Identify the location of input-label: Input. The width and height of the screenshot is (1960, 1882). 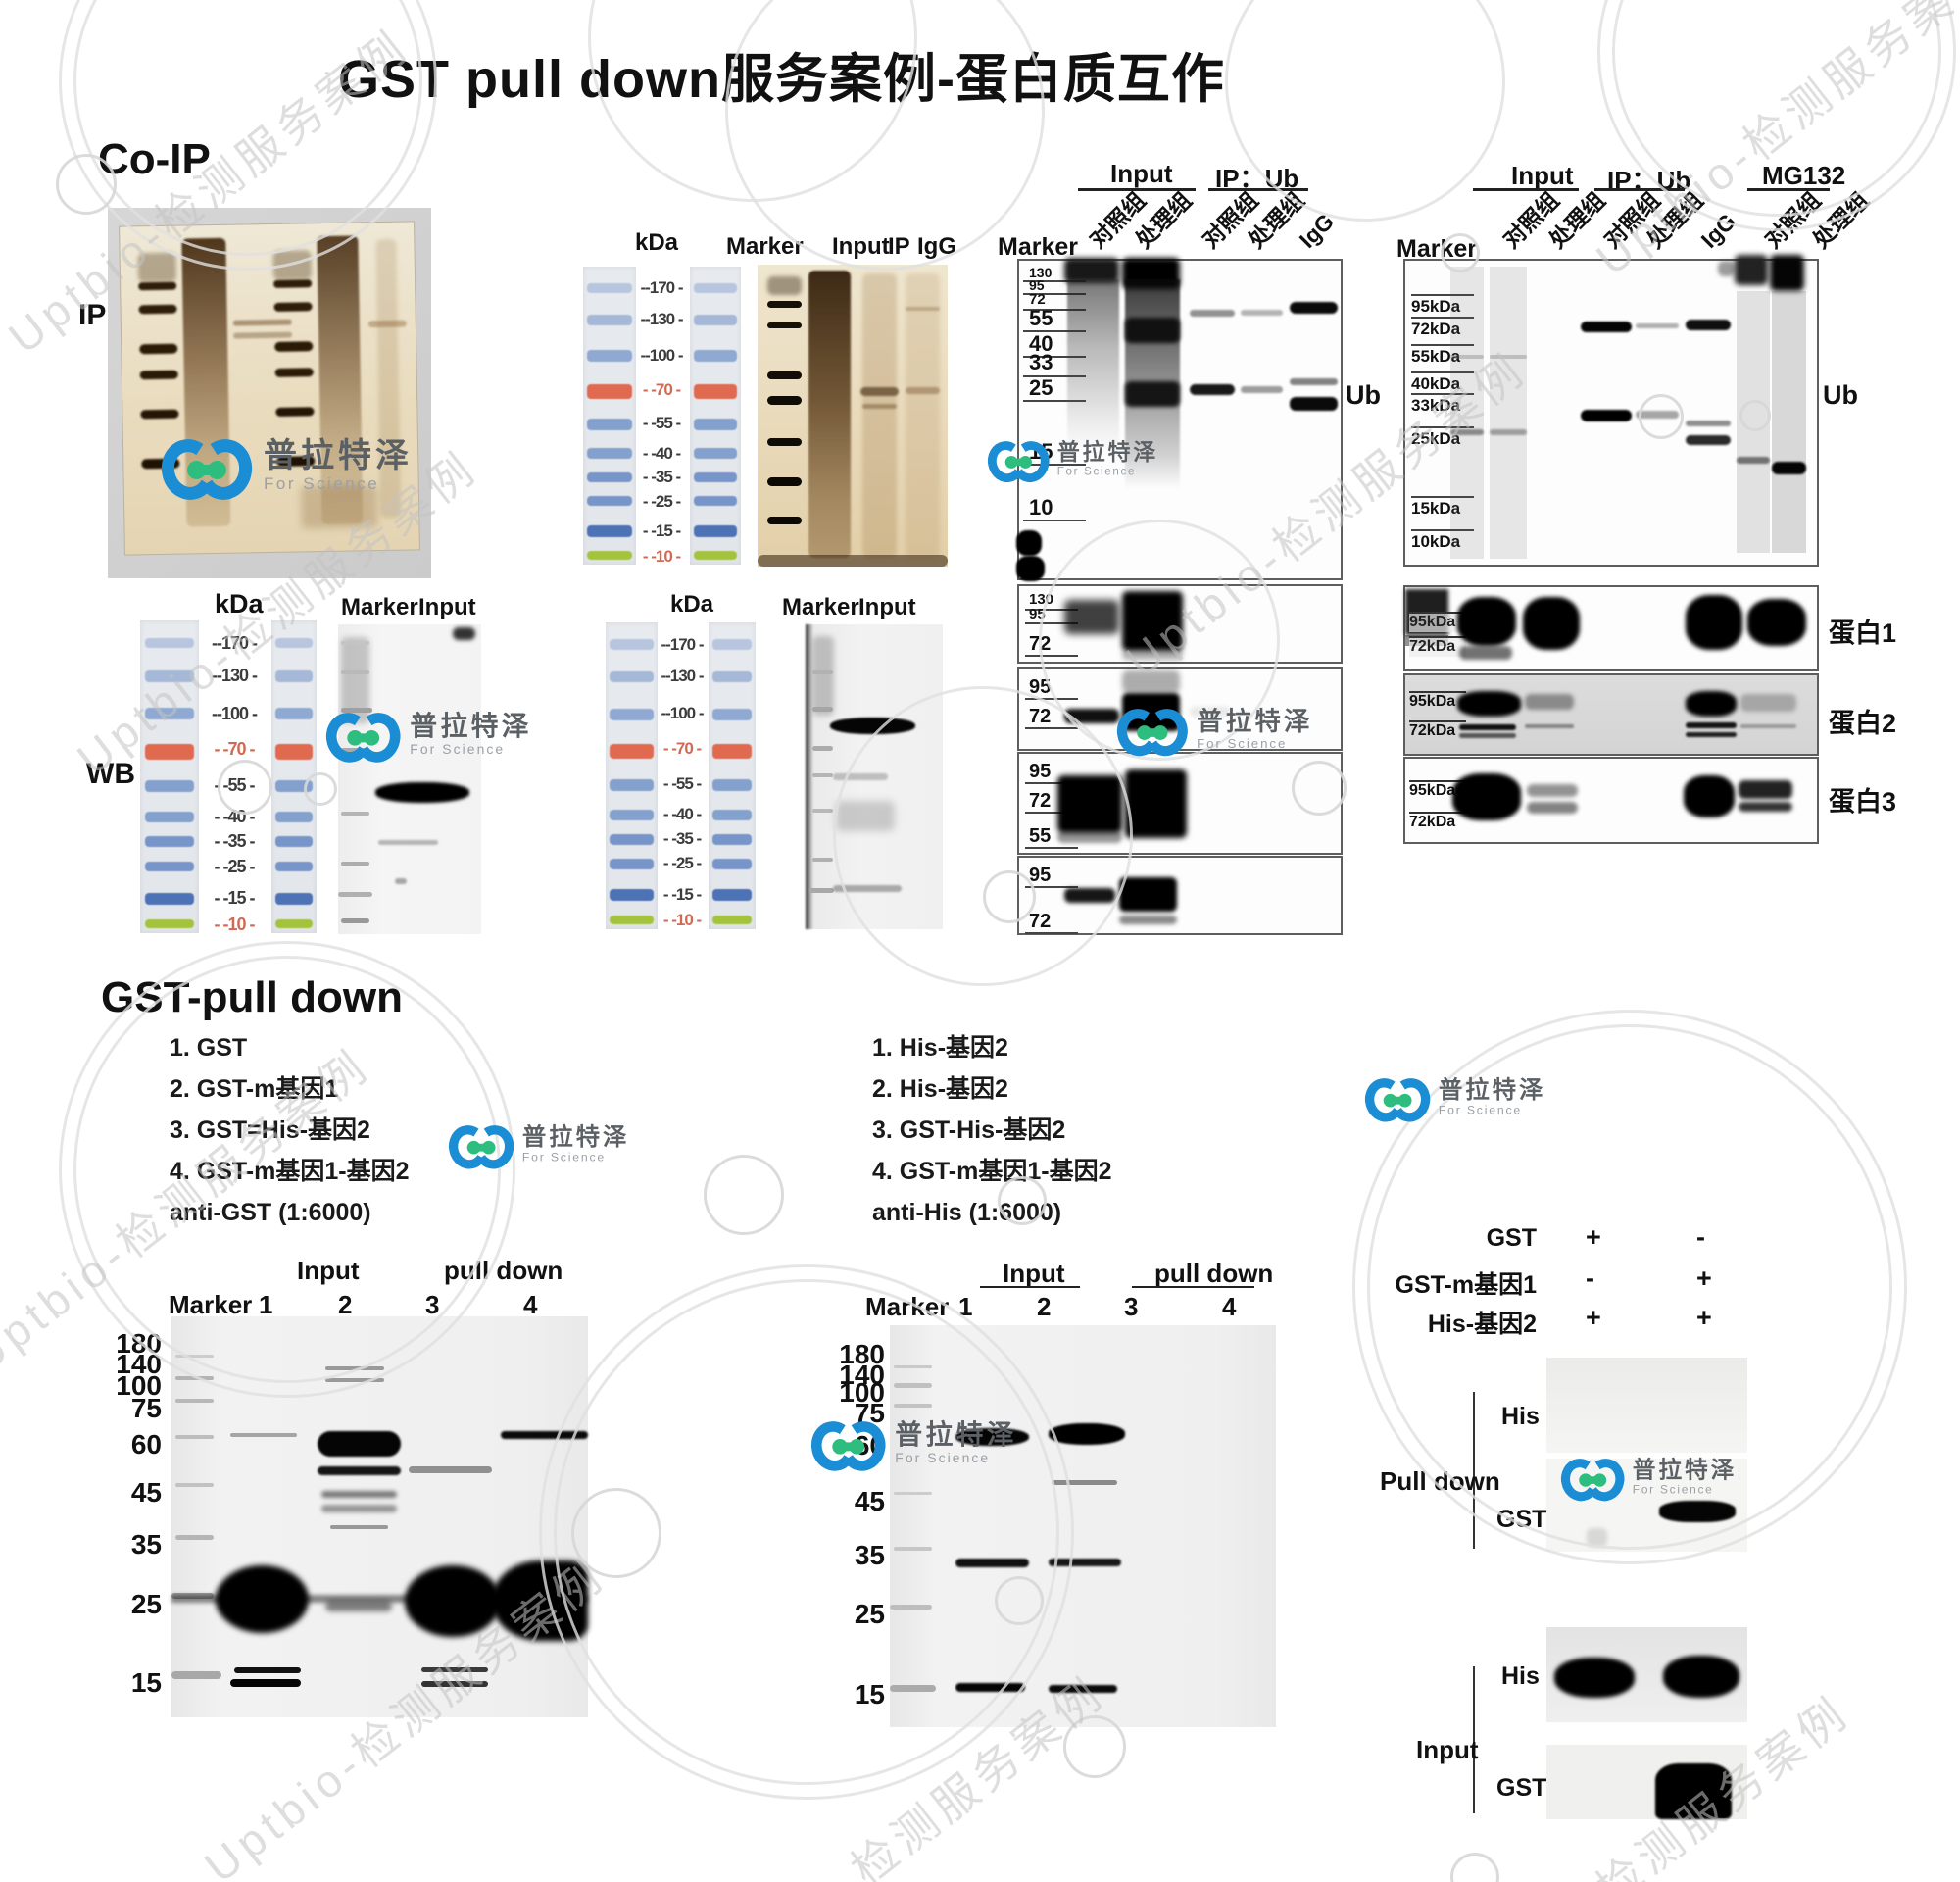
(1447, 1750).